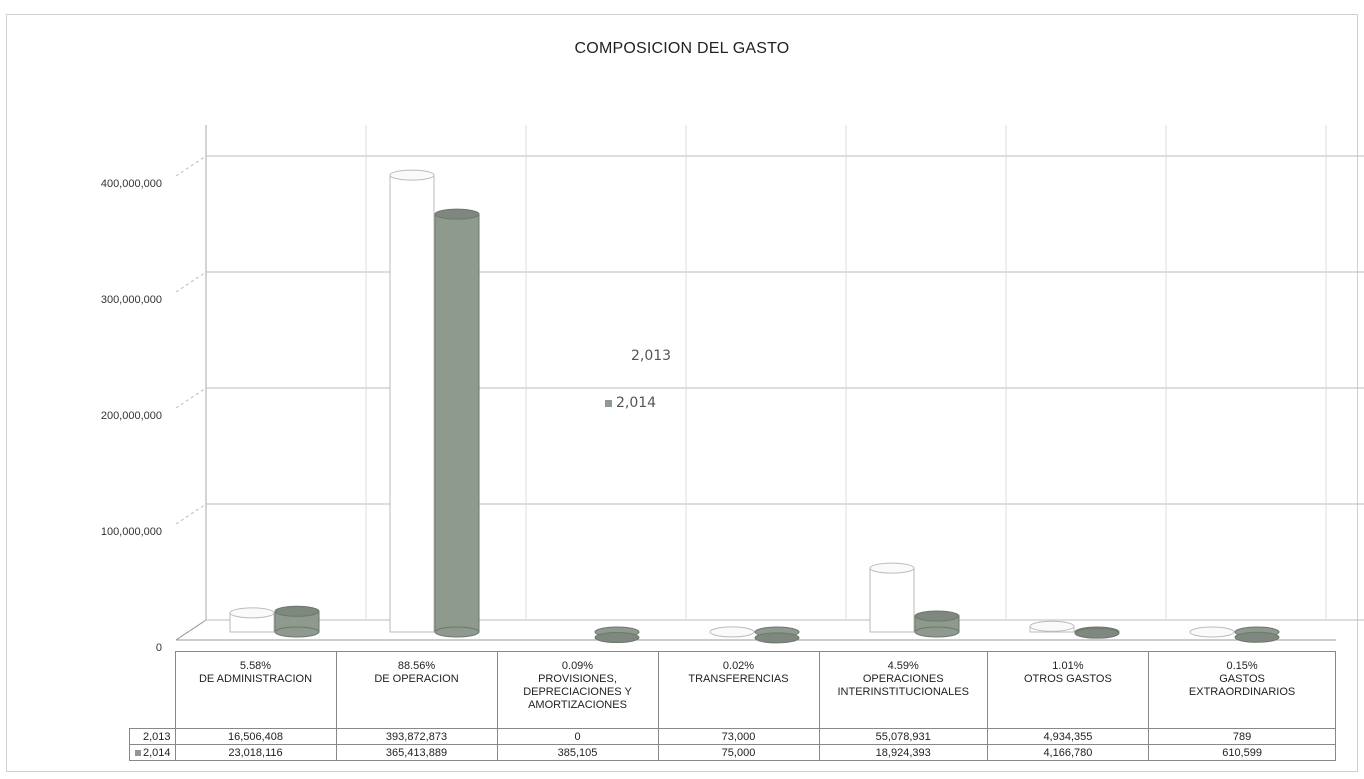  Describe the element at coordinates (137, 752) in the screenshot. I see `row-swatch-2014` at that location.